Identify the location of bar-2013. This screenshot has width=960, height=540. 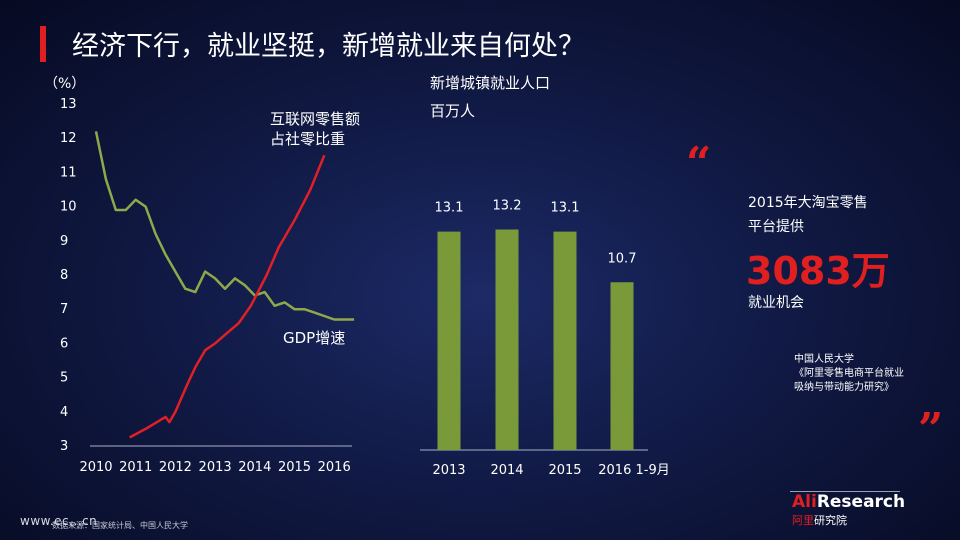
(449, 340).